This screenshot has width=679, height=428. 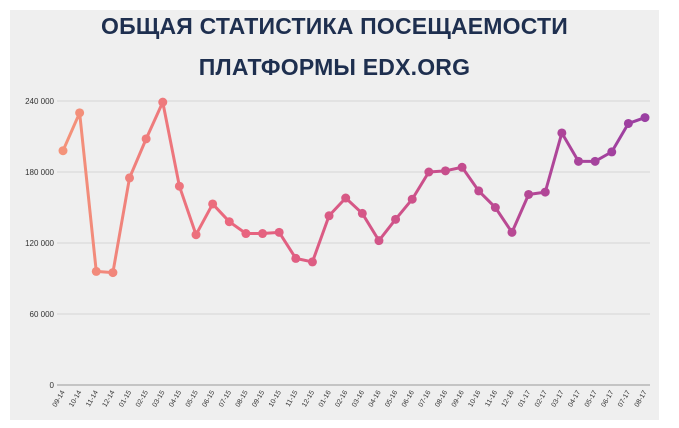 What do you see at coordinates (275, 398) in the screenshot?
I see `x-tick-label: 10-15` at bounding box center [275, 398].